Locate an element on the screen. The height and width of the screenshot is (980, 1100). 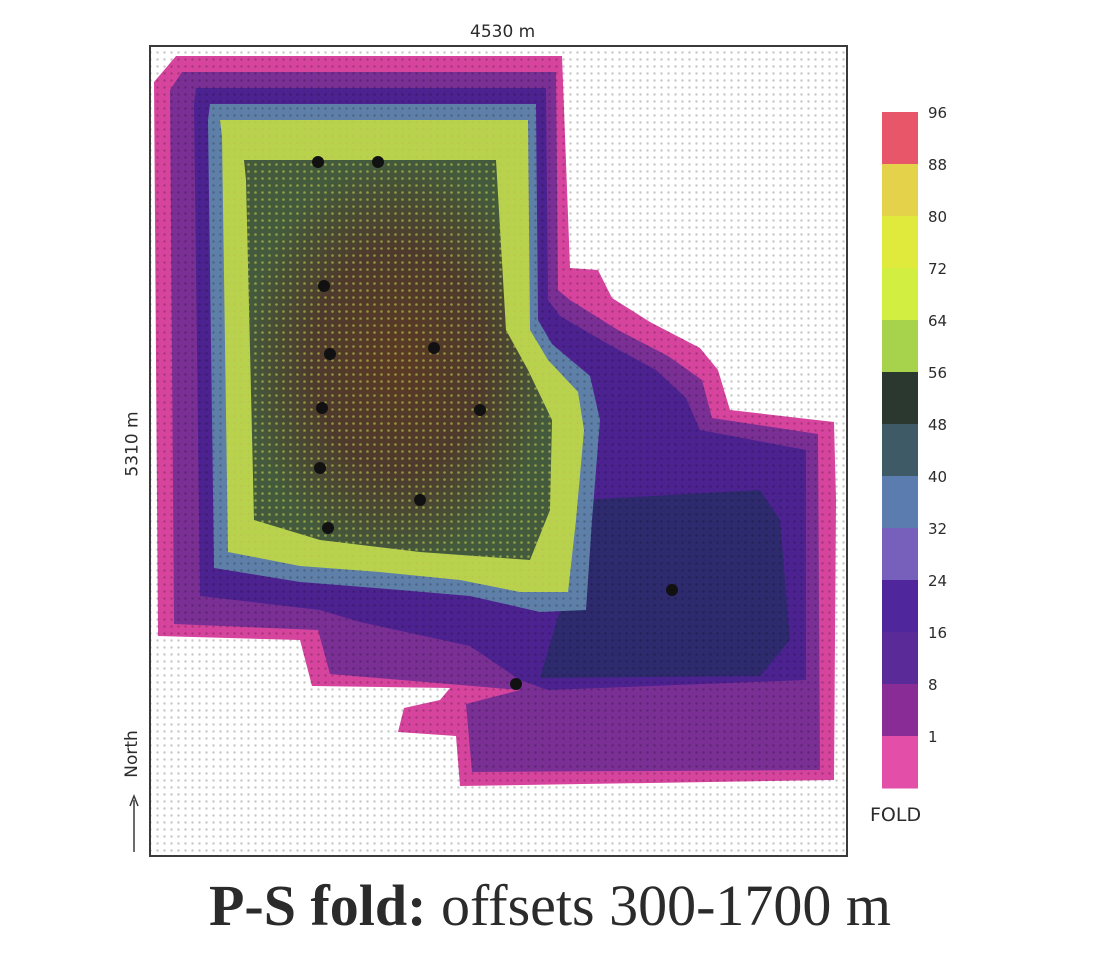
colorbar-tick-label: 56 is located at coordinates (937, 373).